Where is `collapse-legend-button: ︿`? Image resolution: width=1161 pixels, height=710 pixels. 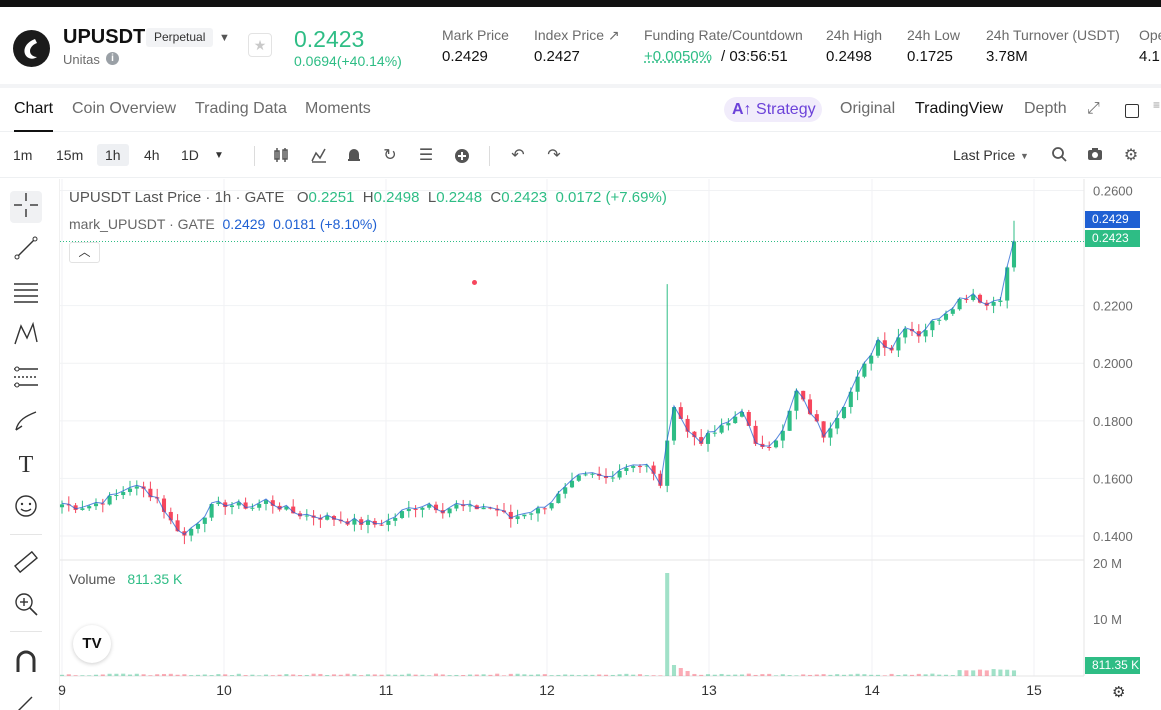 collapse-legend-button: ︿ is located at coordinates (84, 252).